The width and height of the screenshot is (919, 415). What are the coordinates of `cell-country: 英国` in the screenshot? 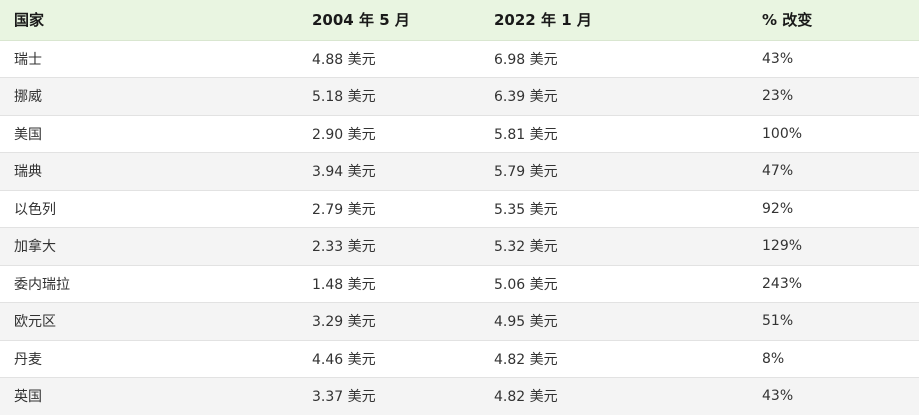 It's located at (149, 396).